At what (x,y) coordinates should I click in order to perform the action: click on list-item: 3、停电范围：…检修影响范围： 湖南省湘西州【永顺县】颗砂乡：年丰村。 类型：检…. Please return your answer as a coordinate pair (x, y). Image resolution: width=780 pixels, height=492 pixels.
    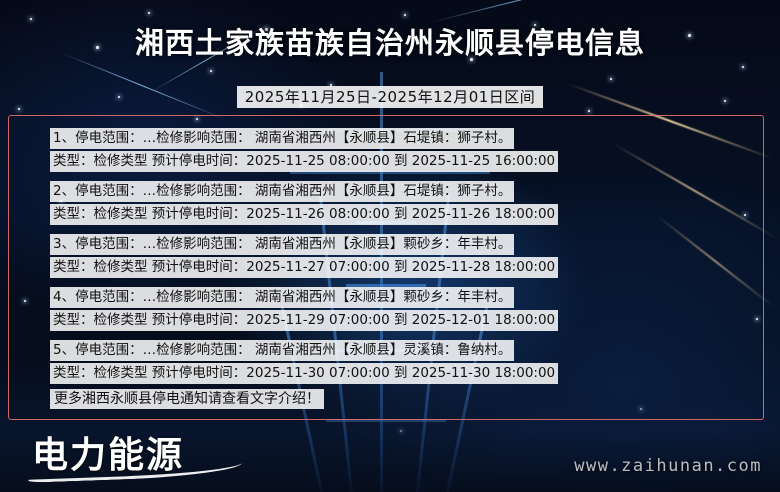
    Looking at the image, I should click on (386, 256).